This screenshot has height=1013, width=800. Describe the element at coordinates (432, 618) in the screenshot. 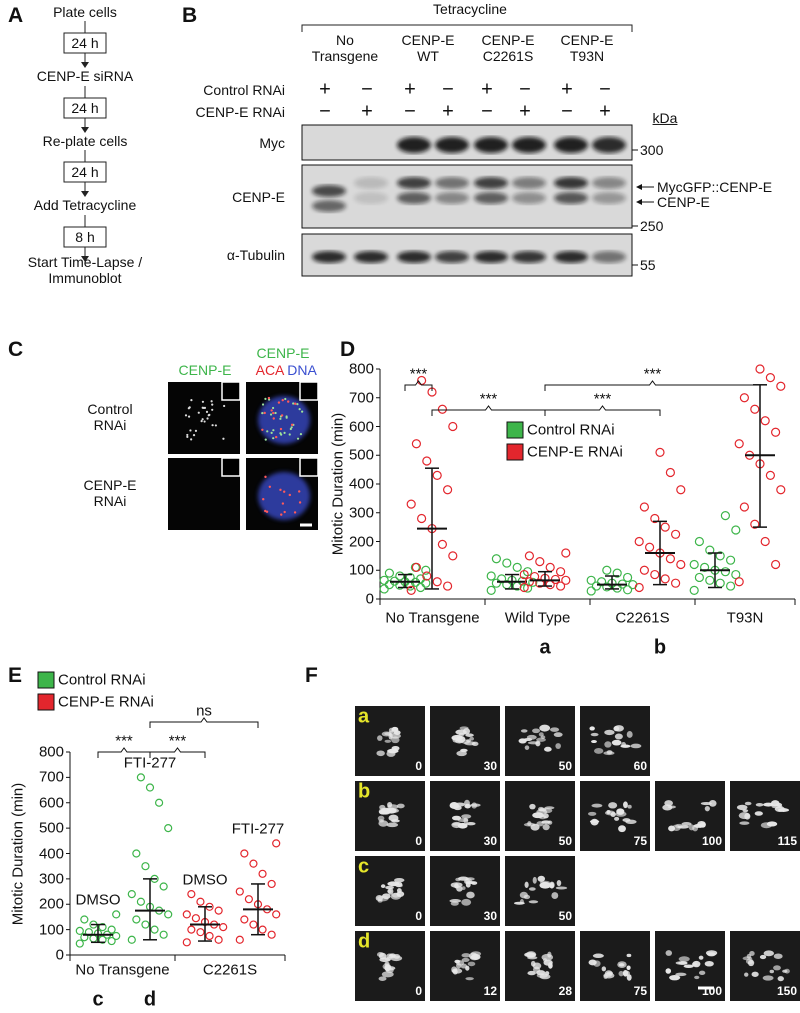

I see `group-label: No Transgene` at that location.